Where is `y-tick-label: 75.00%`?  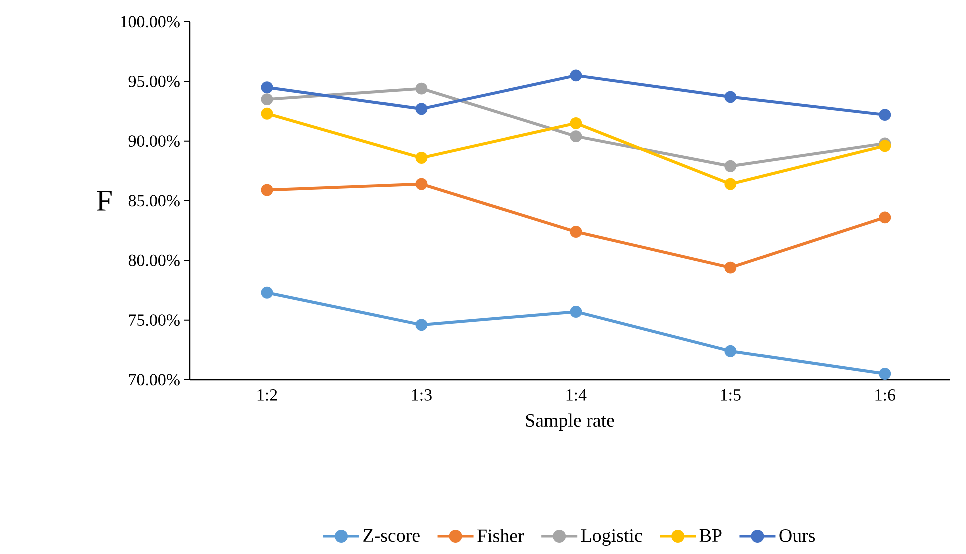 y-tick-label: 75.00% is located at coordinates (154, 320).